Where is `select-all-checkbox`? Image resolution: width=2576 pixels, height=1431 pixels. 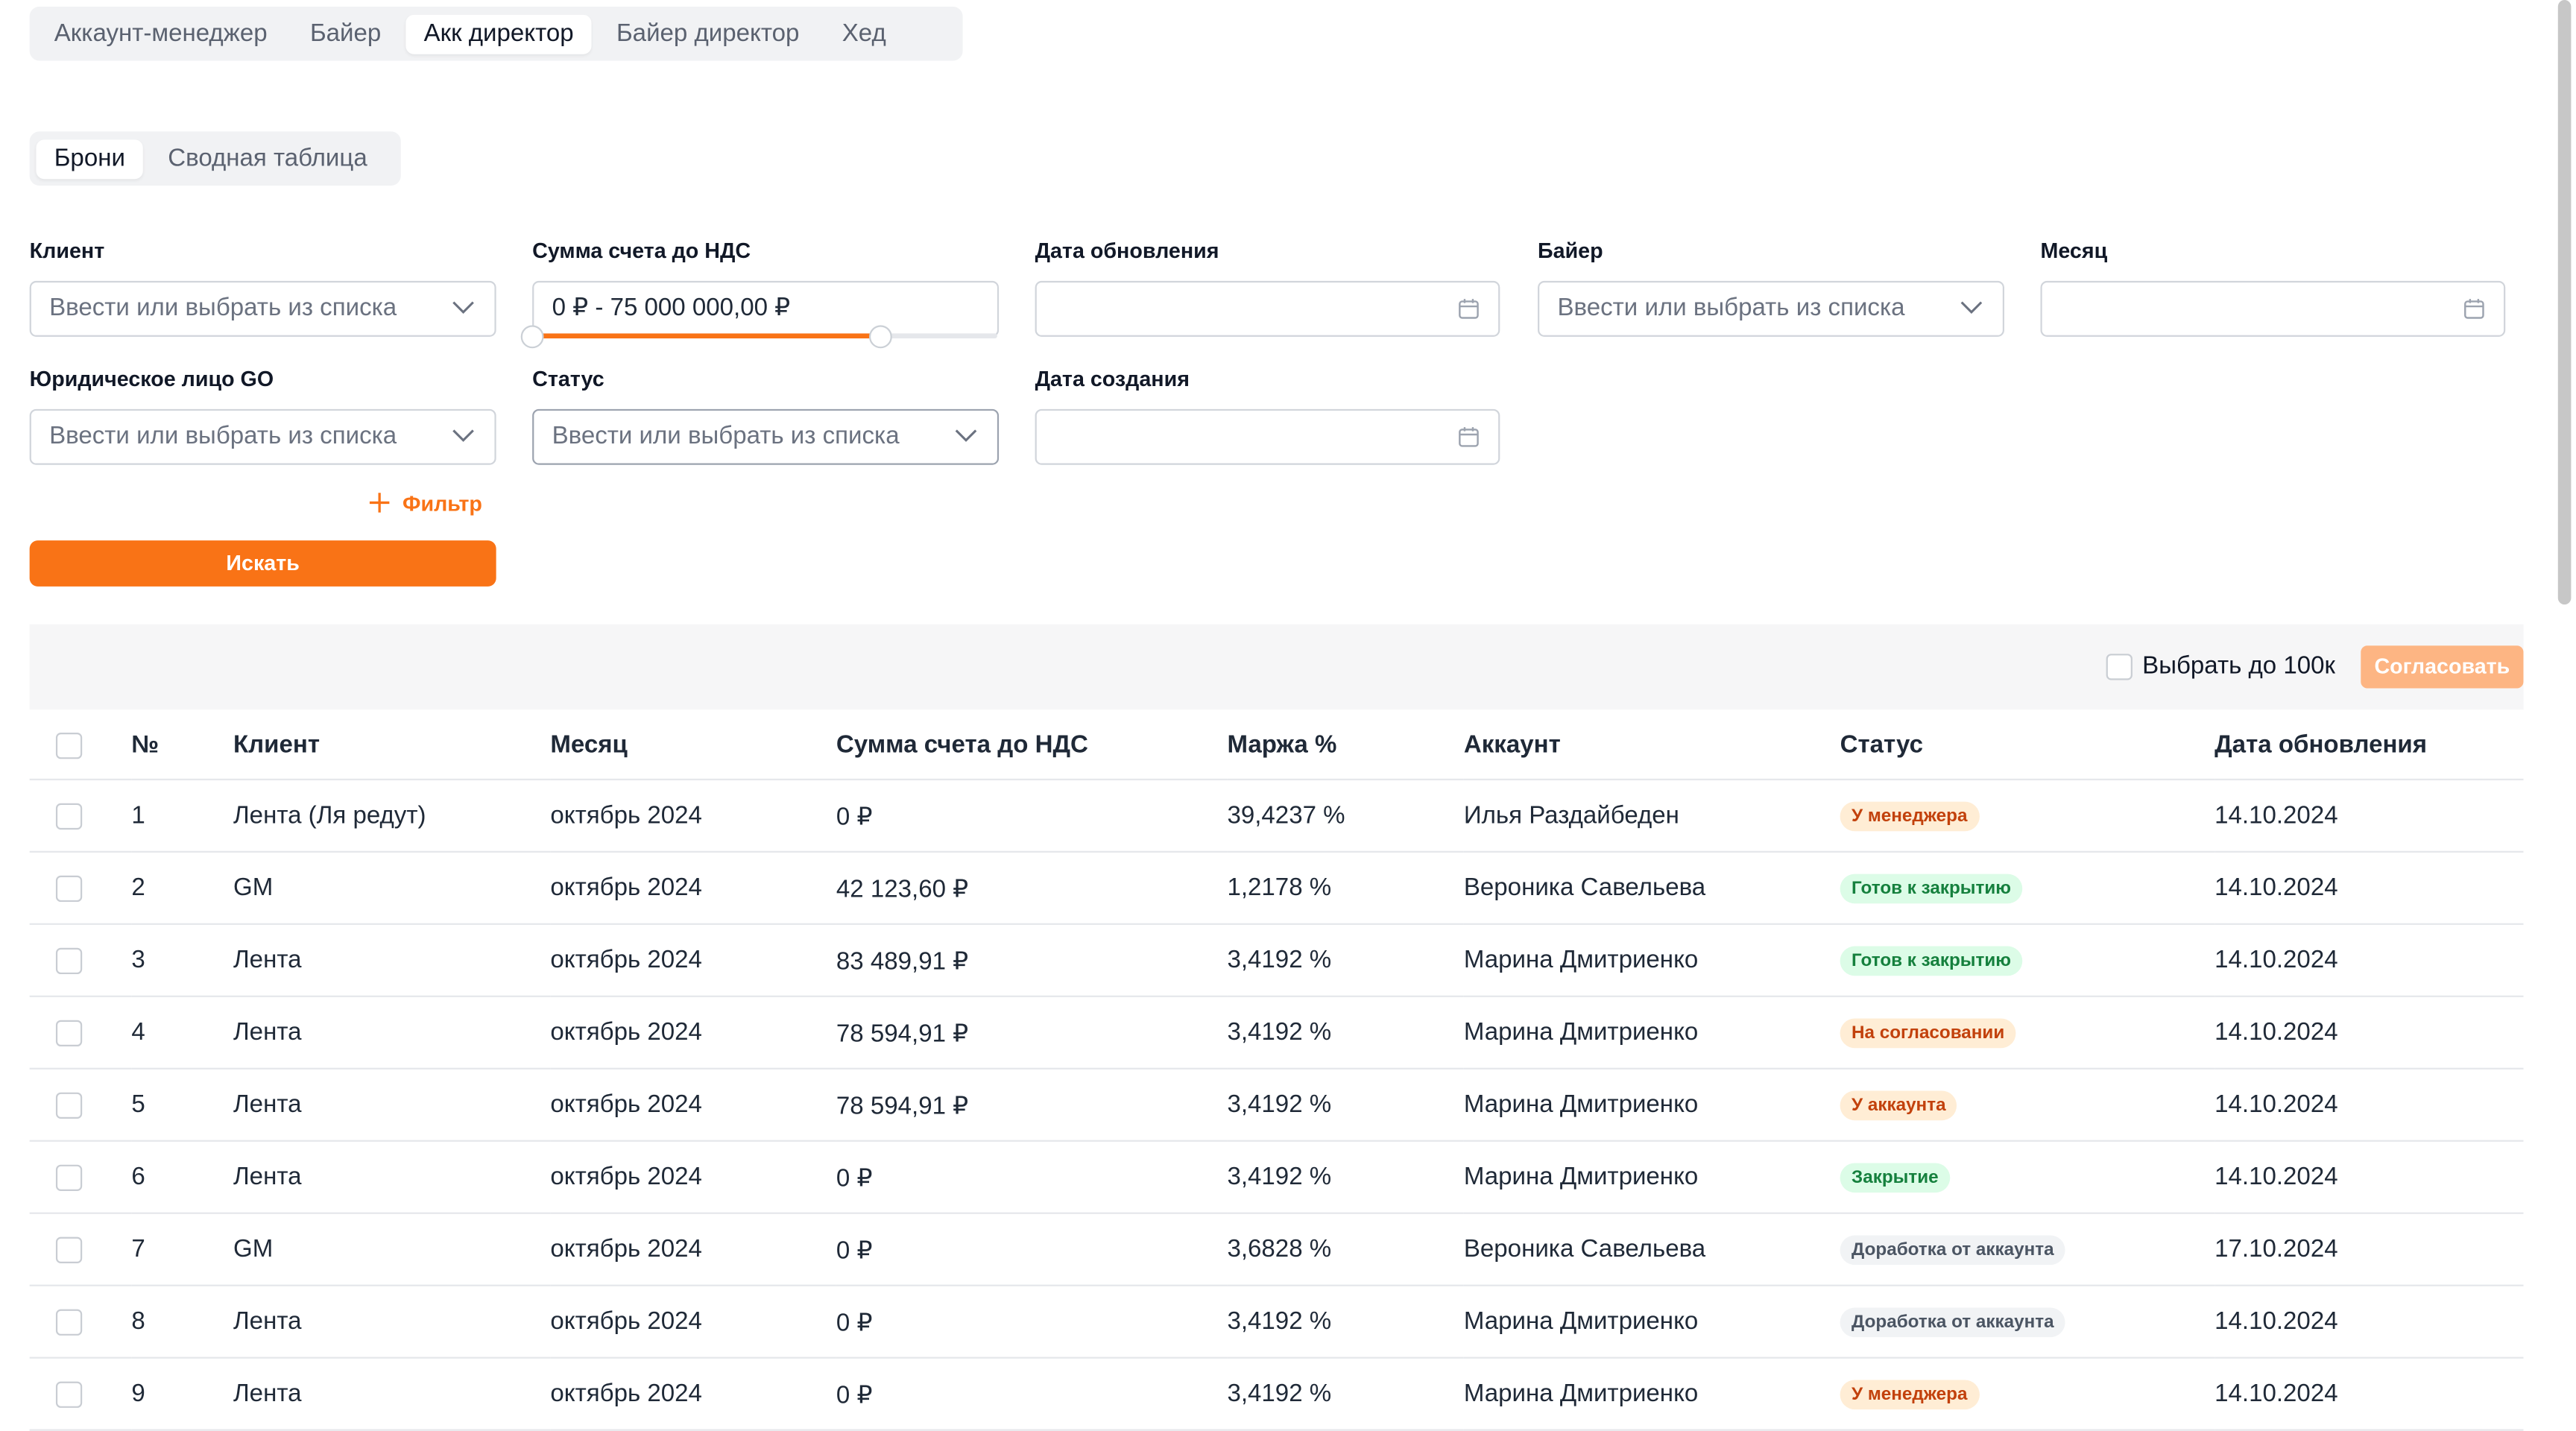 select-all-checkbox is located at coordinates (69, 745).